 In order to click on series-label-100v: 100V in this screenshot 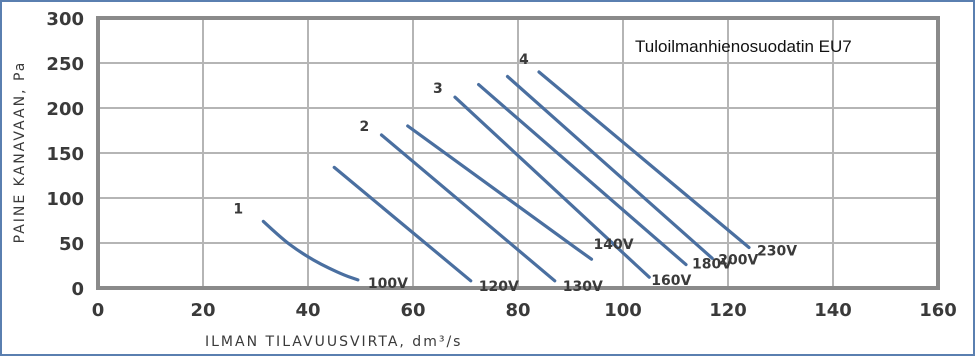, I will do `click(388, 284)`.